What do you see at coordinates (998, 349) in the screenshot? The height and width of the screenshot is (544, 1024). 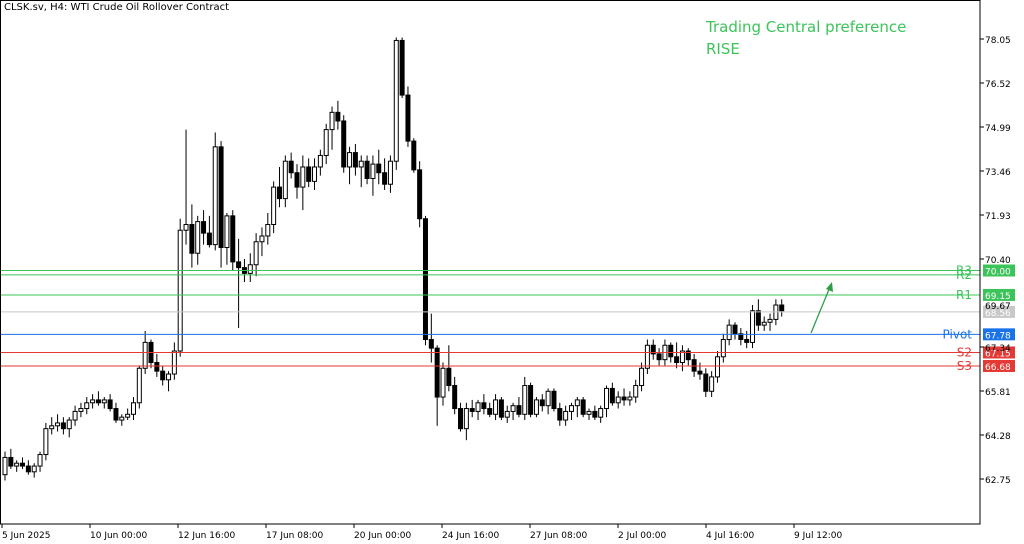 I see `y-tick-label: 67.34` at bounding box center [998, 349].